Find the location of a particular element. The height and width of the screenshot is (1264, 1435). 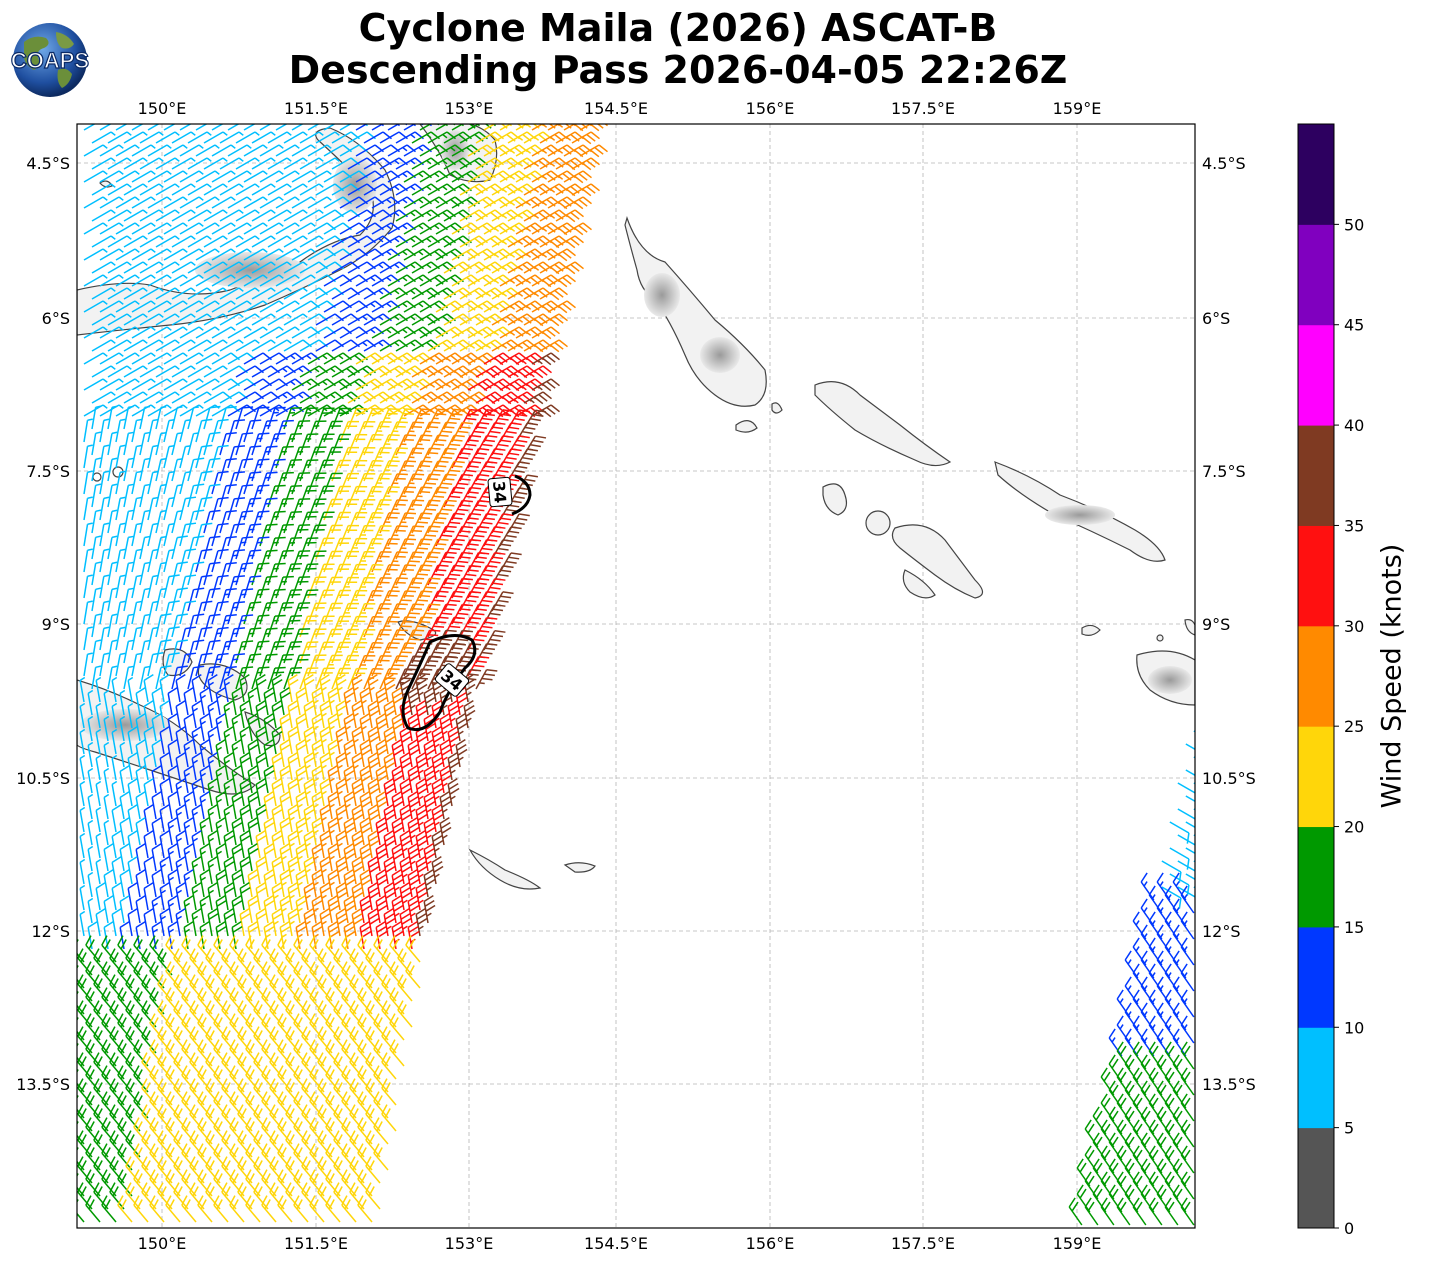

lon-label-top: 150°E is located at coordinates (162, 108).